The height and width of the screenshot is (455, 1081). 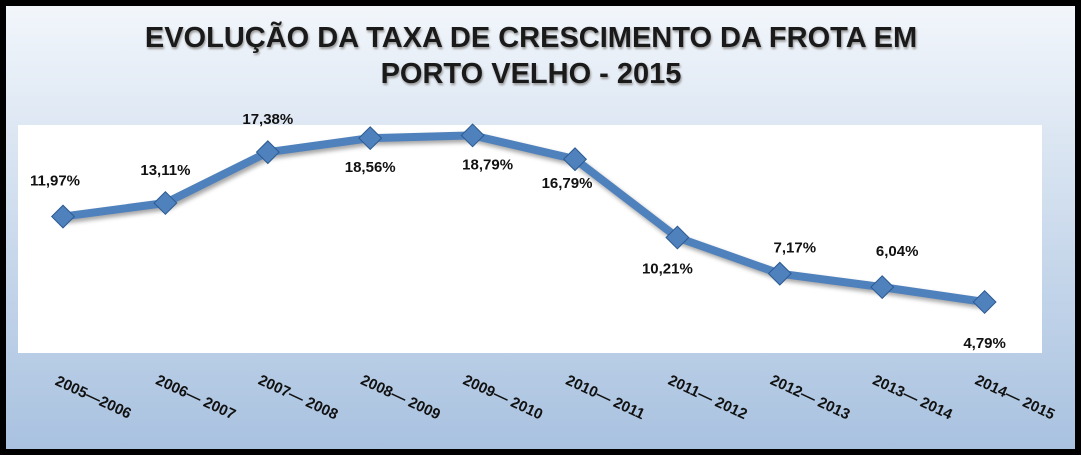 I want to click on x-tick-label: 2013— 2014, so click(x=913, y=398).